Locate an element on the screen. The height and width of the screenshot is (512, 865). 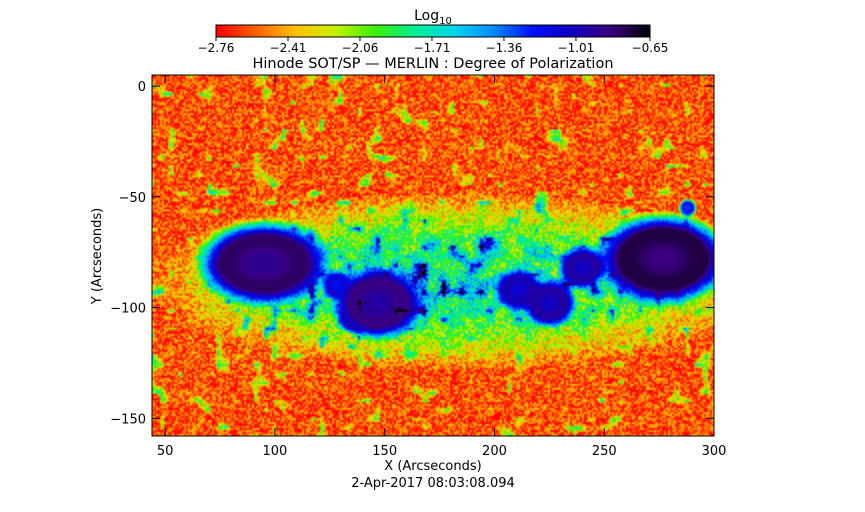
y-tick-label: −100 is located at coordinates (128, 309).